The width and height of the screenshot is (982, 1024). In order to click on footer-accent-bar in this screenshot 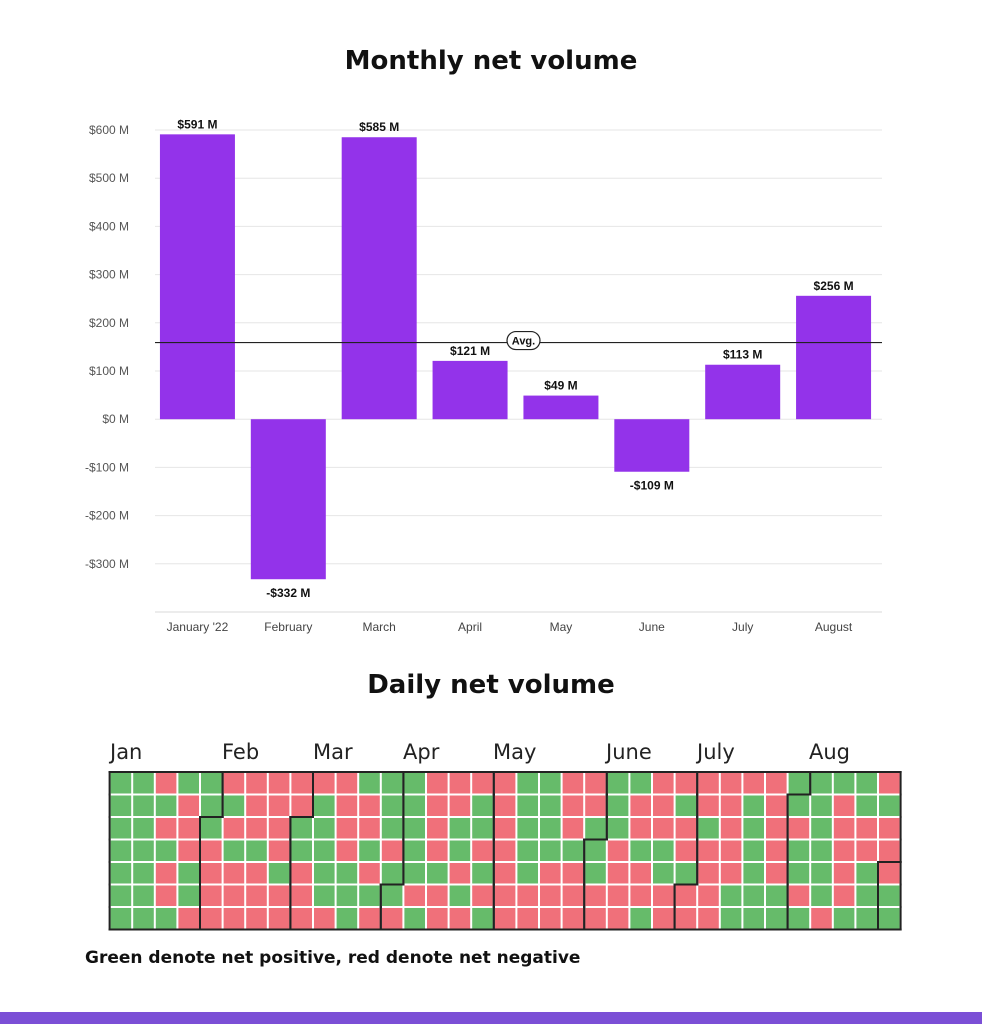, I will do `click(491, 1018)`.